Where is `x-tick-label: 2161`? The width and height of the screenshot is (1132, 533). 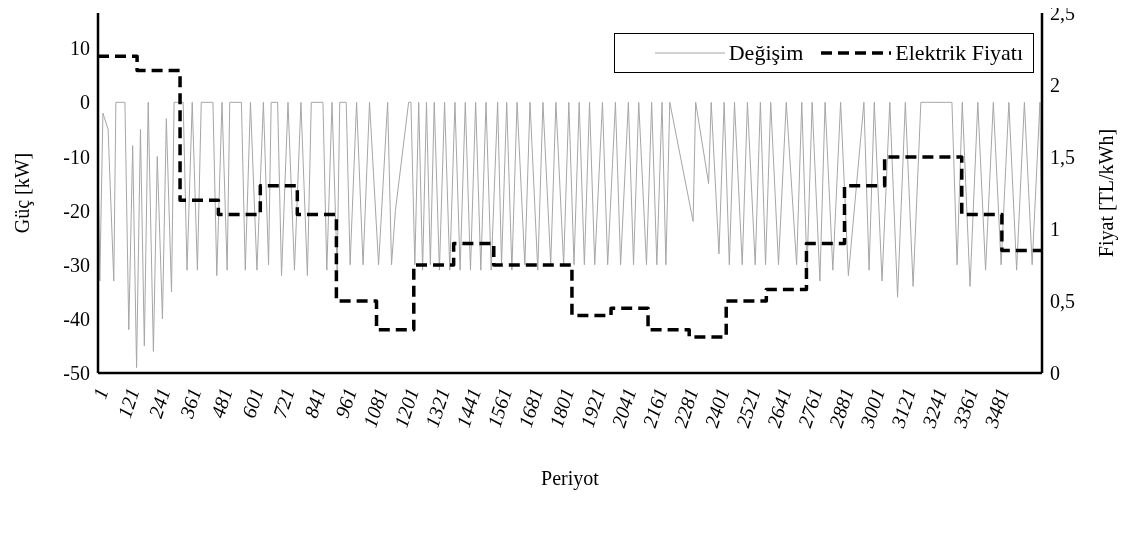 x-tick-label: 2161 is located at coordinates (655, 407).